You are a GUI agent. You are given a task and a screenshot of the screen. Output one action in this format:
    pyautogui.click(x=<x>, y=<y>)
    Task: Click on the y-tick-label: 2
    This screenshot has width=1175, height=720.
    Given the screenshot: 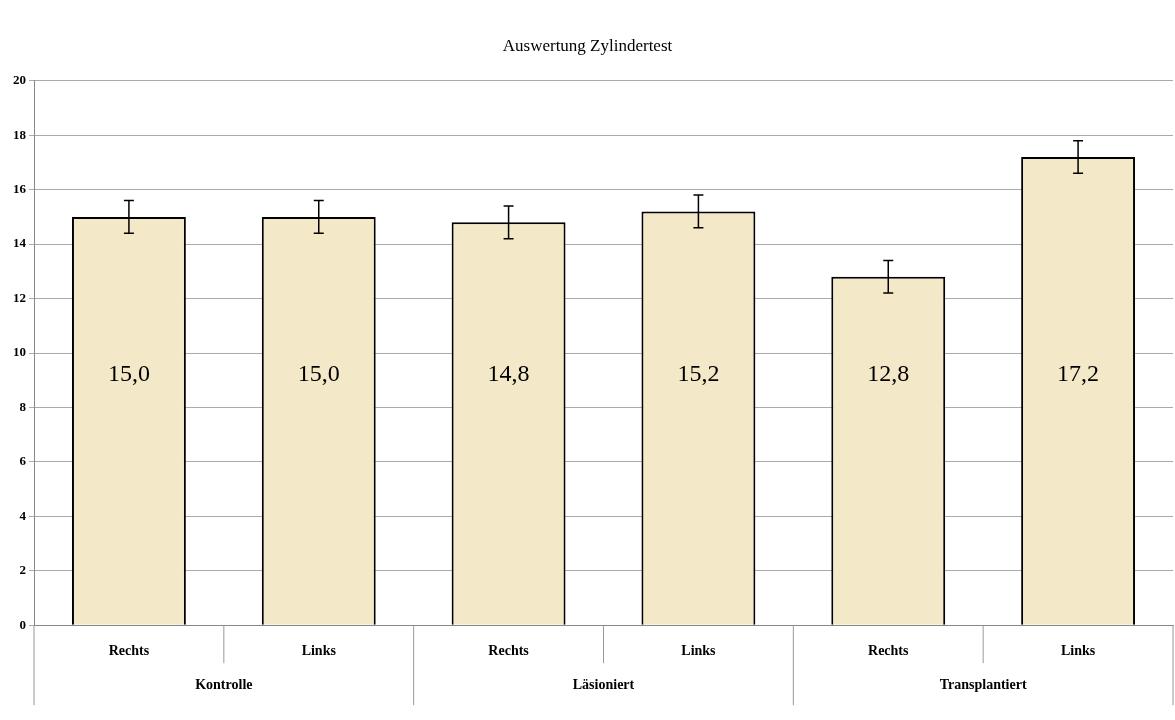 What is the action you would take?
    pyautogui.click(x=22, y=570)
    